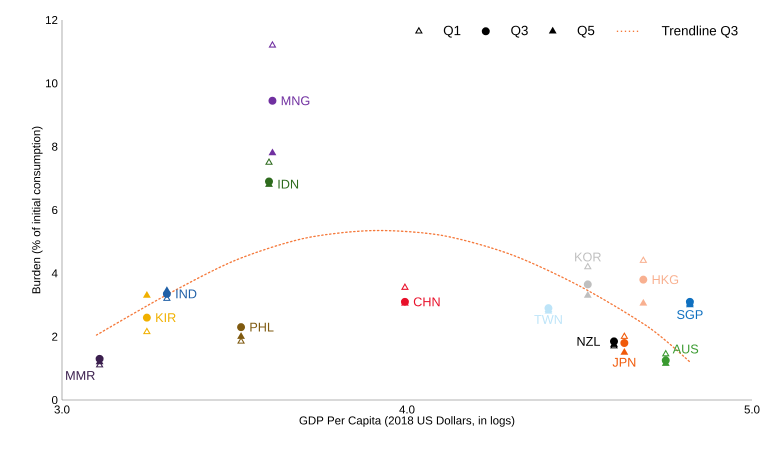 The width and height of the screenshot is (769, 451). I want to click on annotation: NZL, so click(589, 341).